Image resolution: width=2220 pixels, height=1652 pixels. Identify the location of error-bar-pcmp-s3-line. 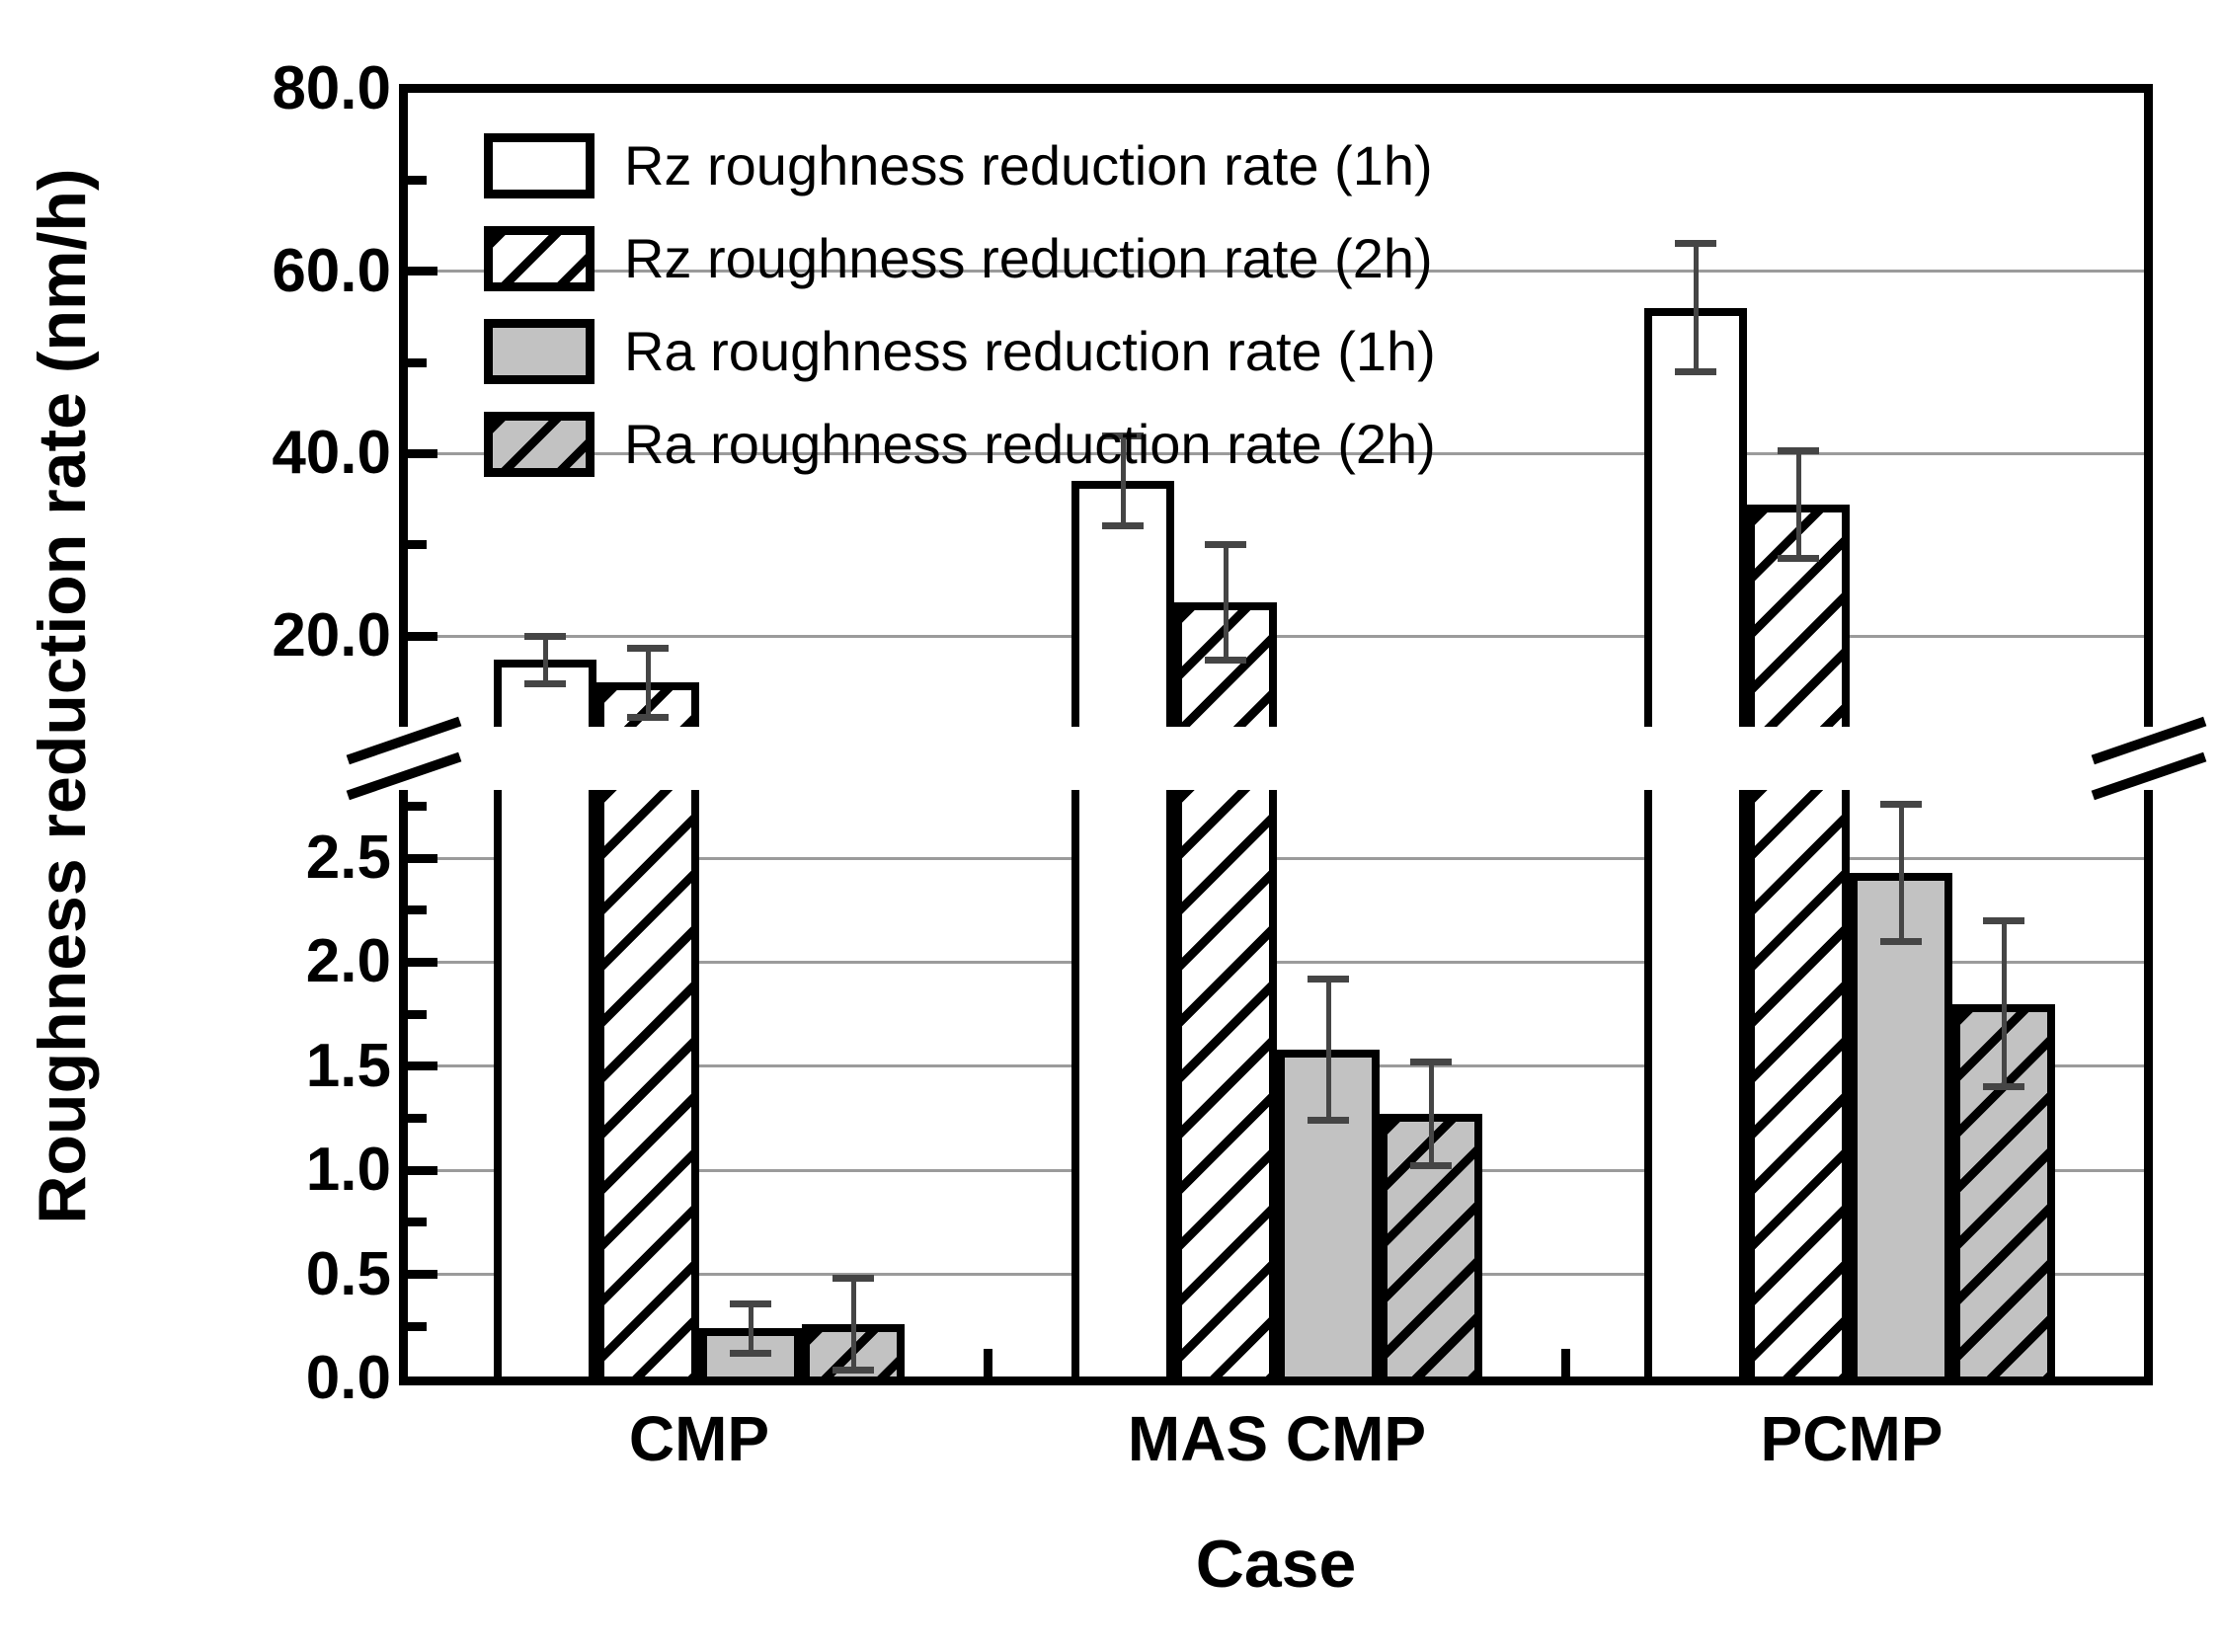
(2004, 1003).